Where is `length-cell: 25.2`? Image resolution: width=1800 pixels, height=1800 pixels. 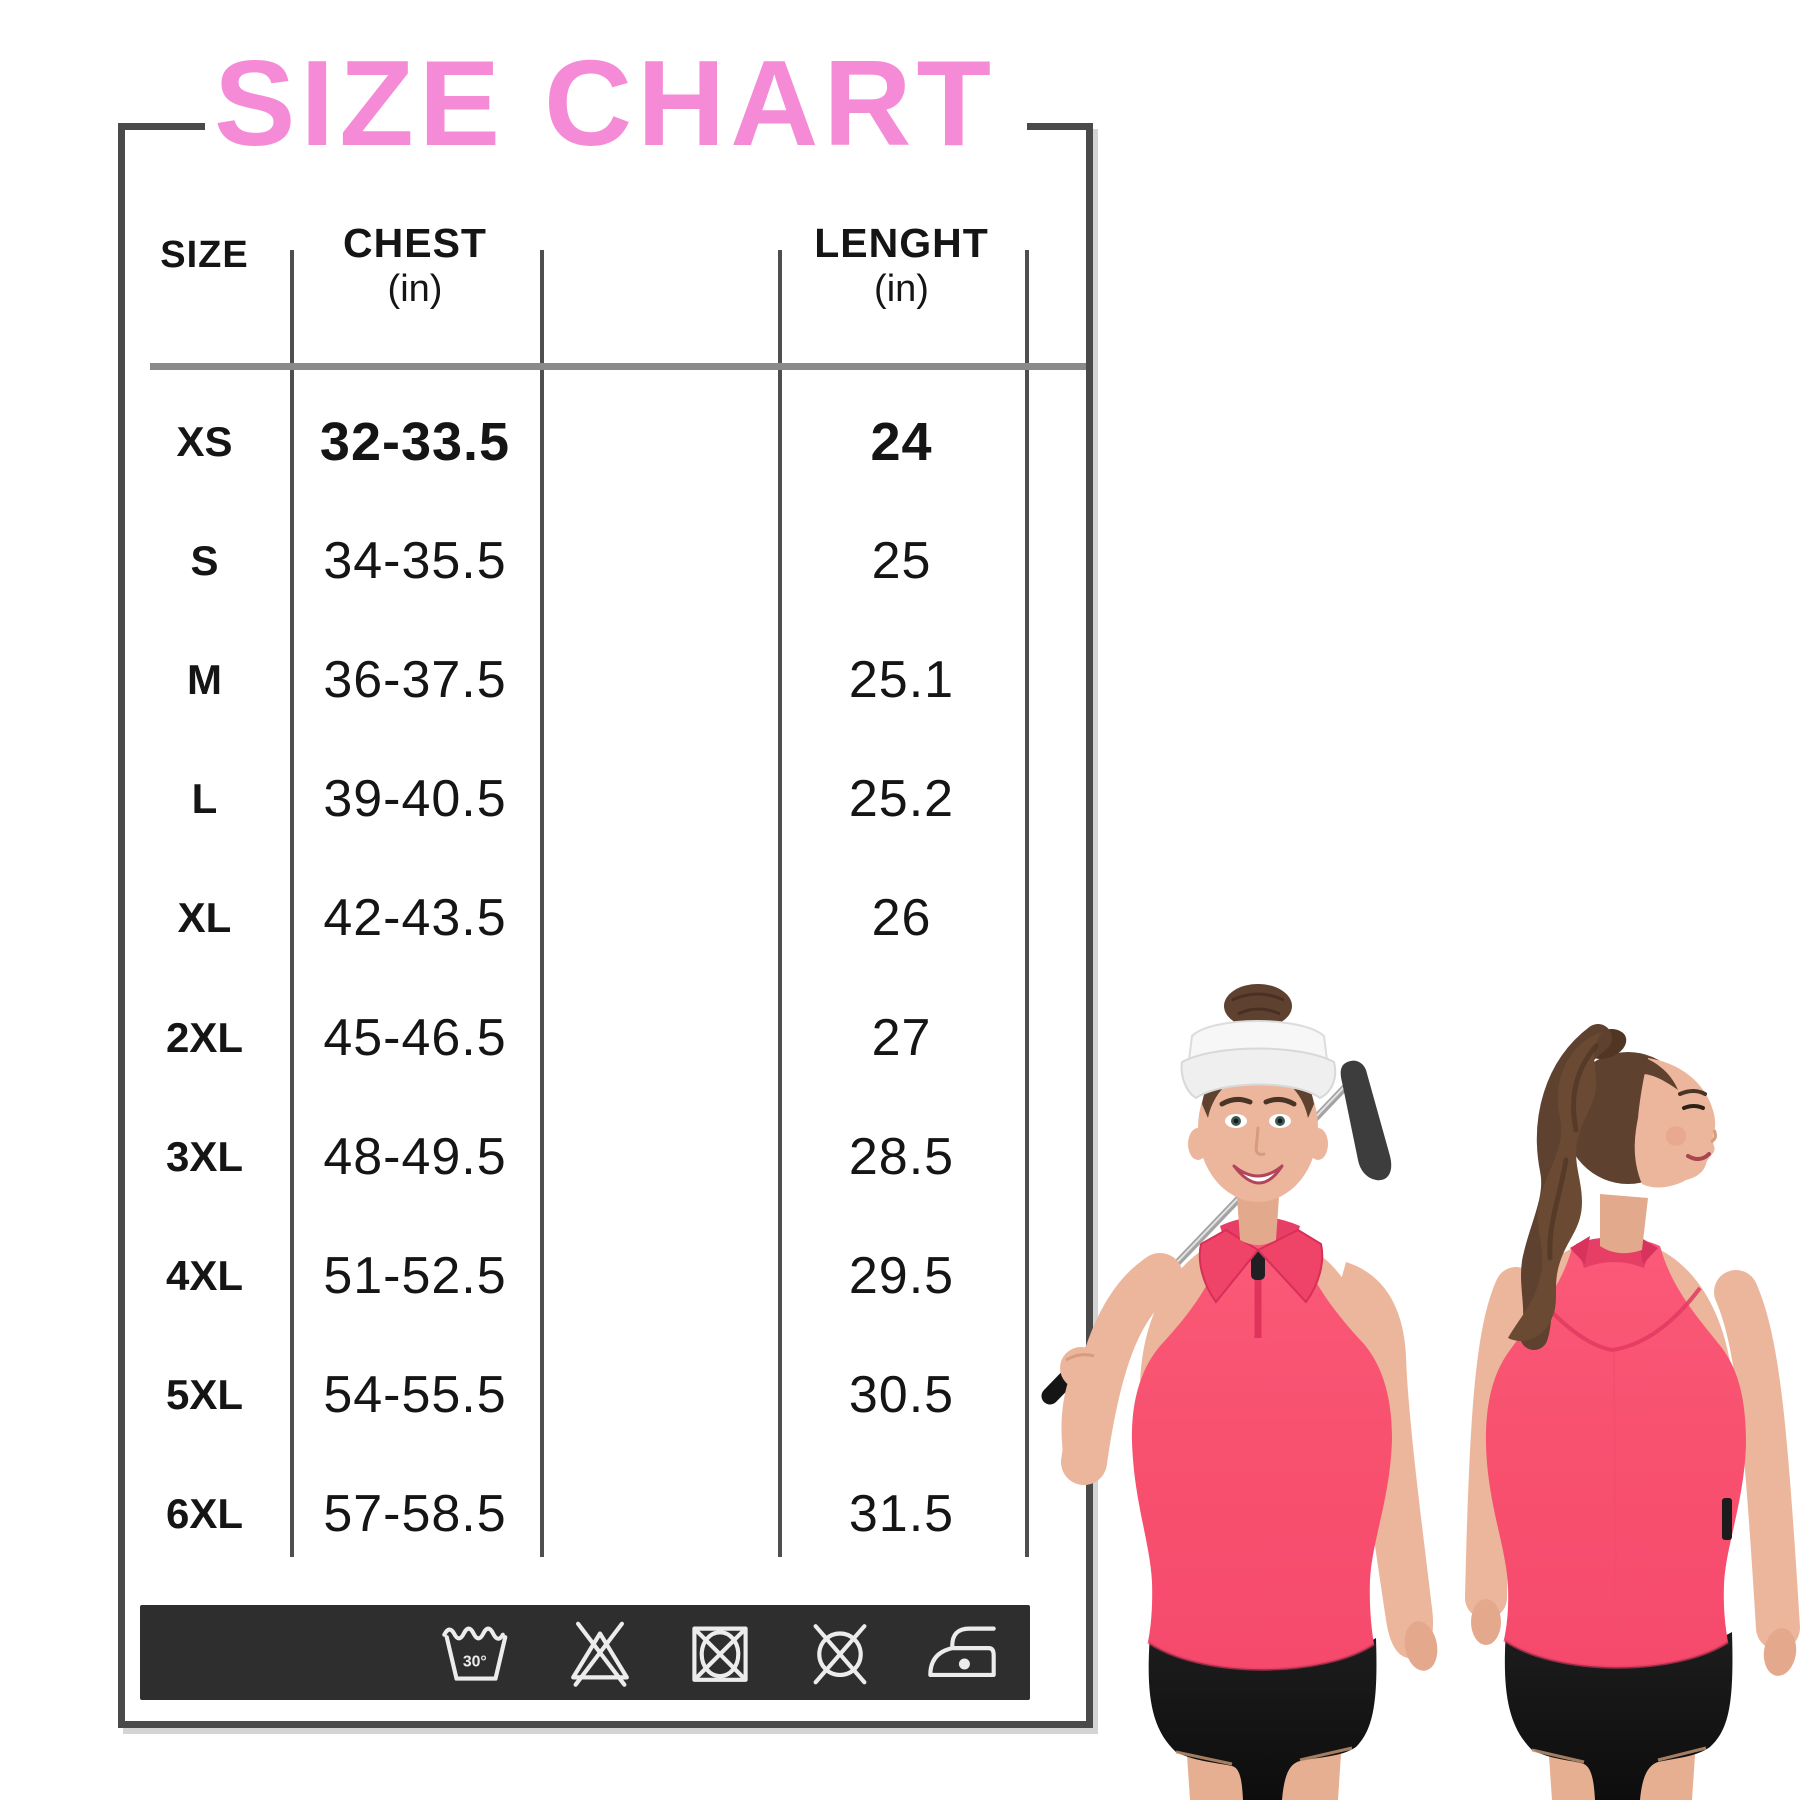
length-cell: 25.2 is located at coordinates (901, 799).